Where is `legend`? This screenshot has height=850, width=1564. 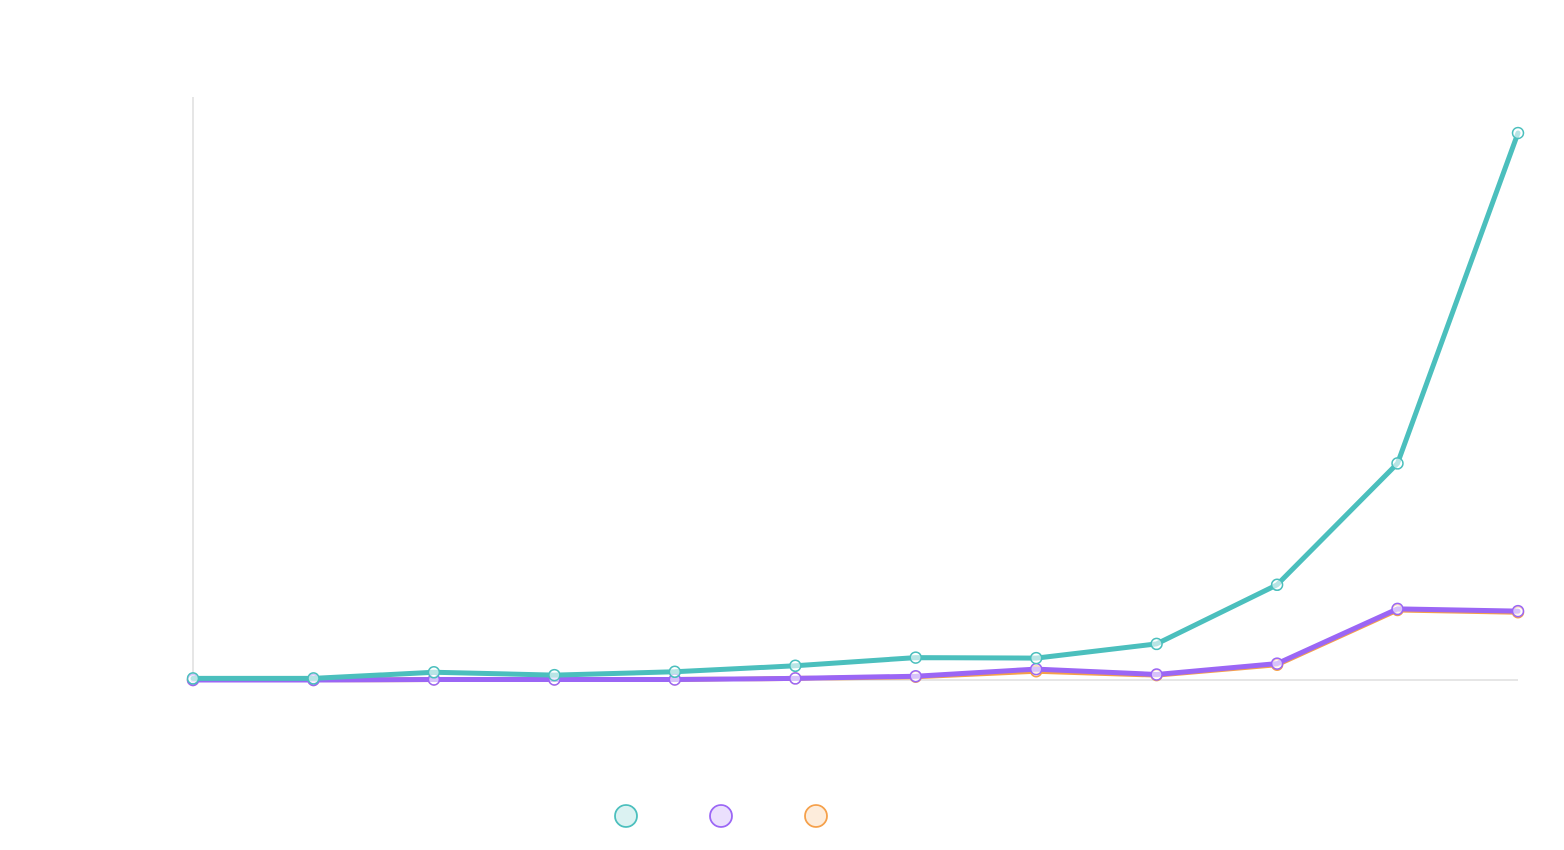 legend is located at coordinates (721, 816).